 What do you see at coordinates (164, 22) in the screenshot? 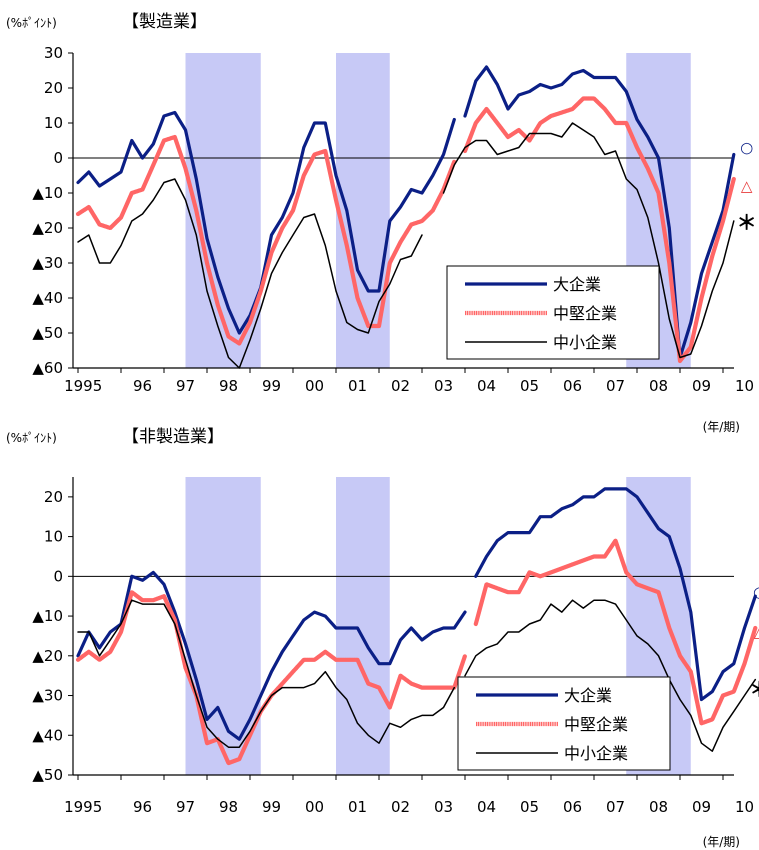
I see `chart-title: 【製造業】` at bounding box center [164, 22].